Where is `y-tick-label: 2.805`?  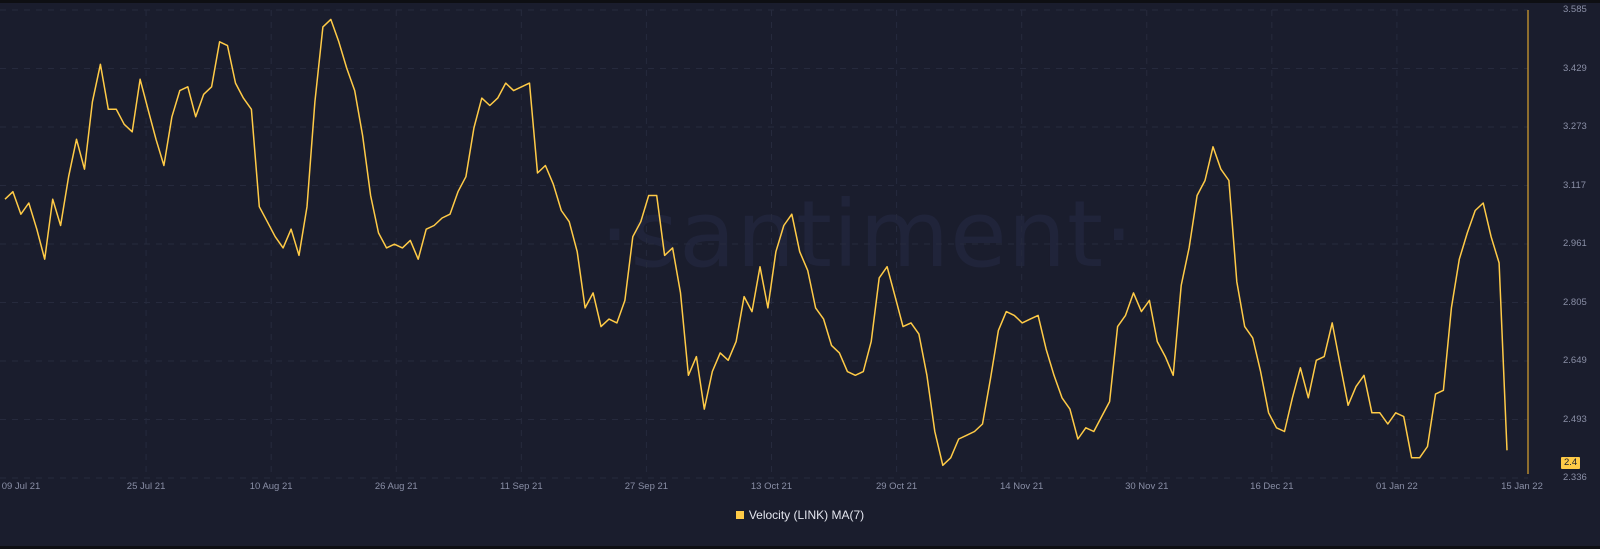 y-tick-label: 2.805 is located at coordinates (1575, 302).